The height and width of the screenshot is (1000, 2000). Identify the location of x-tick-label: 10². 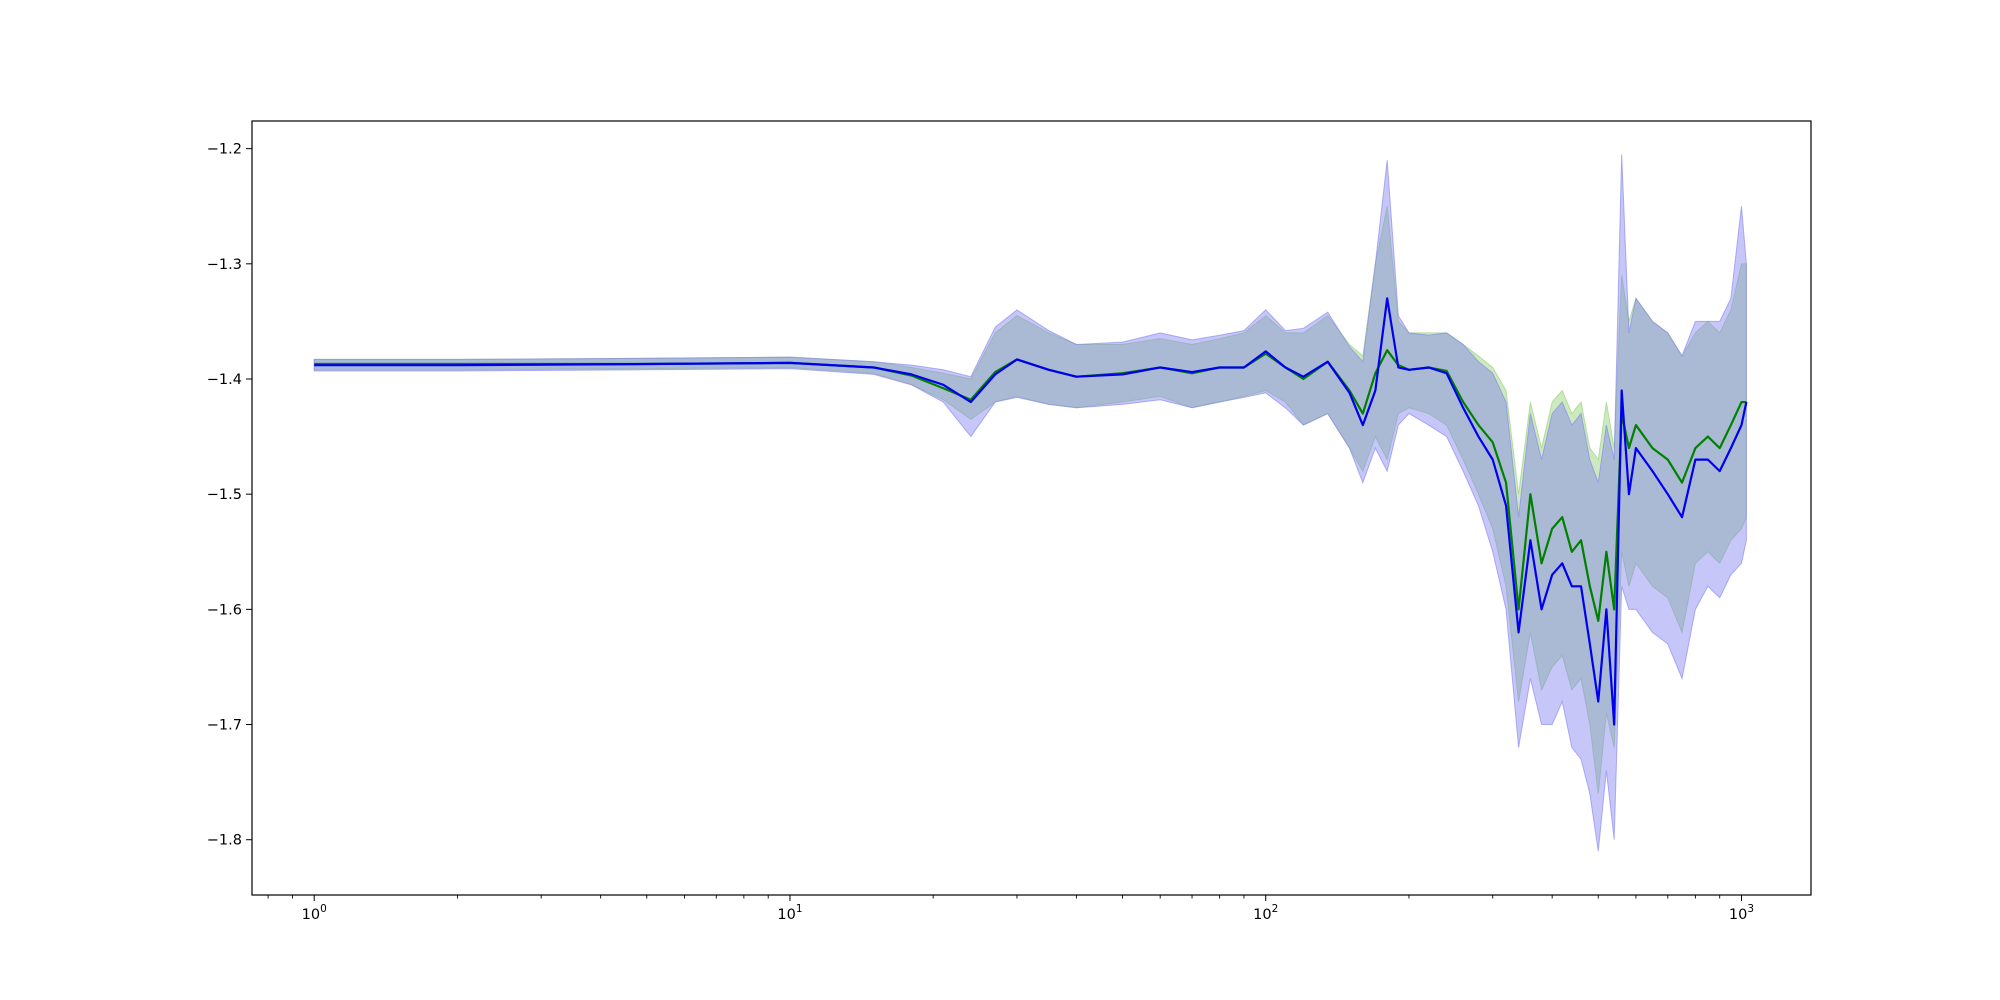
(1265, 913).